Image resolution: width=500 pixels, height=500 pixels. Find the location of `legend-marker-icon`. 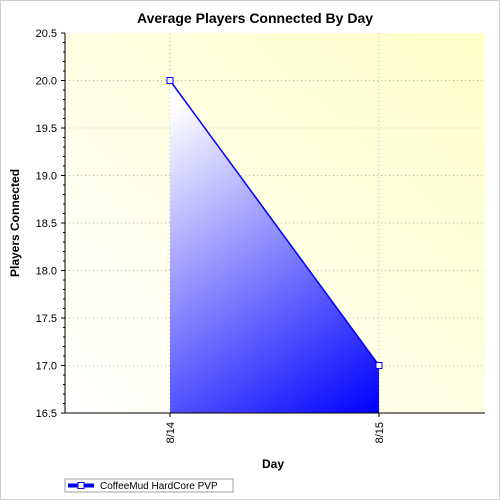

legend-marker-icon is located at coordinates (81, 485).